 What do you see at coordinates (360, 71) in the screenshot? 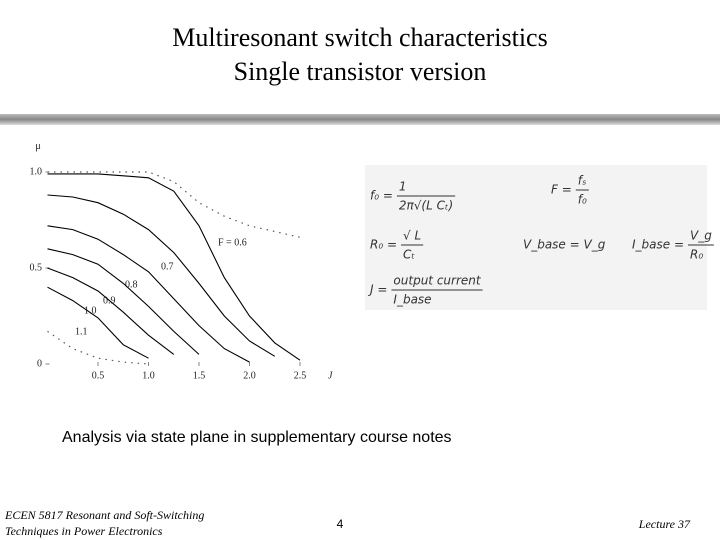
I see `slide-subtitle: Single transistor version` at bounding box center [360, 71].